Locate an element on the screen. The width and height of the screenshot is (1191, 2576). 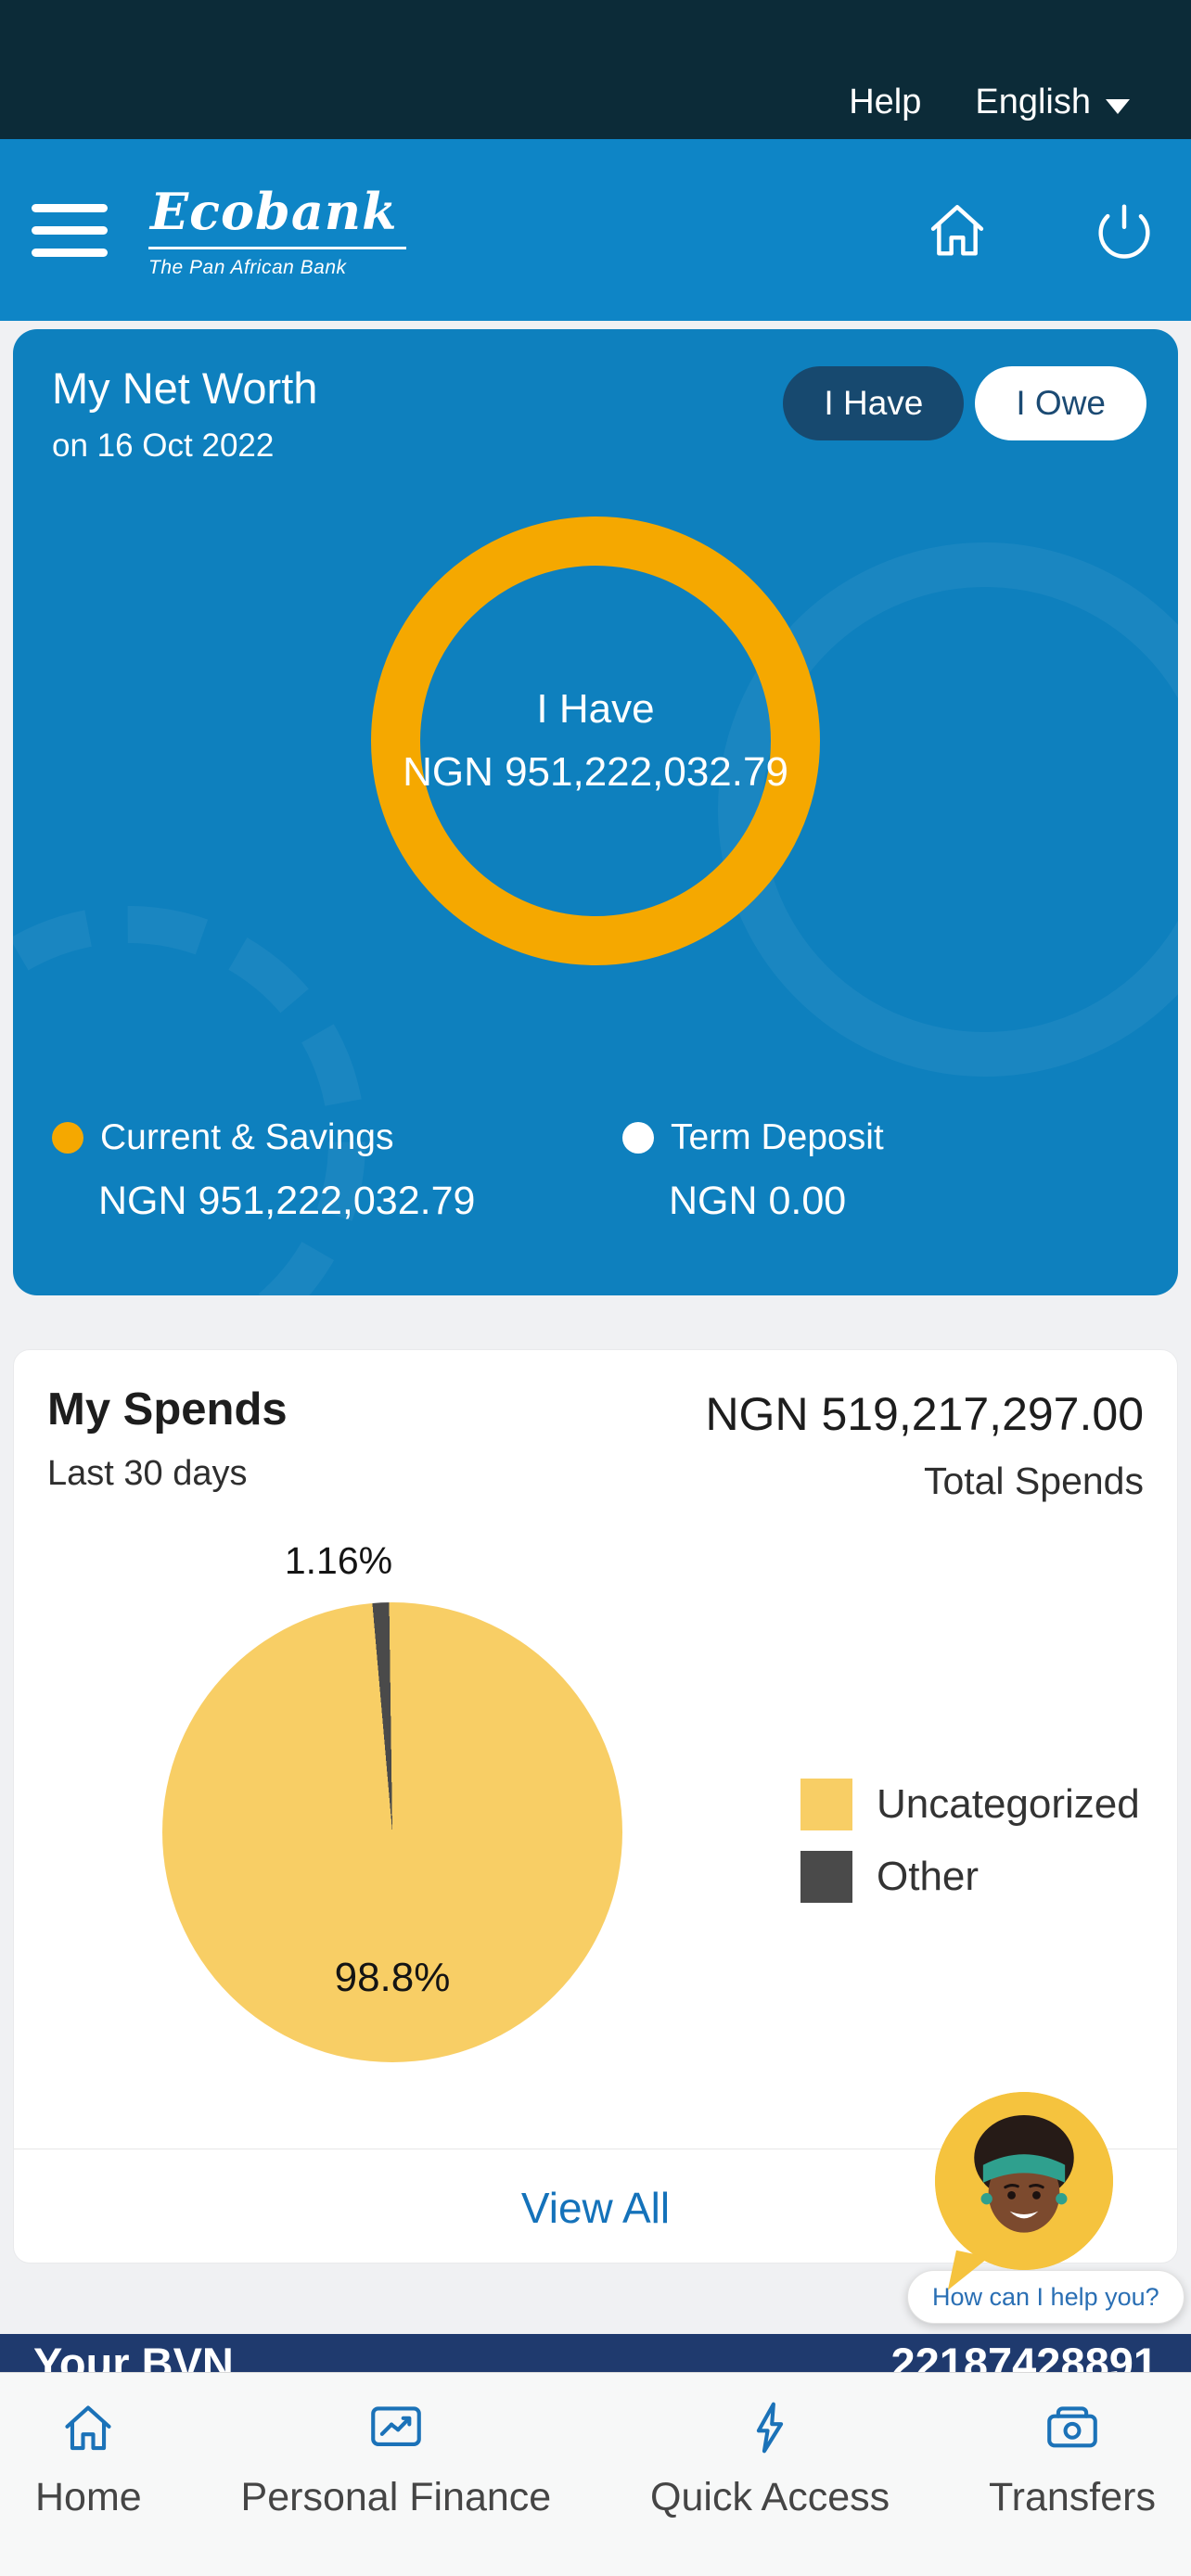
chevron-down-icon is located at coordinates (1118, 106).